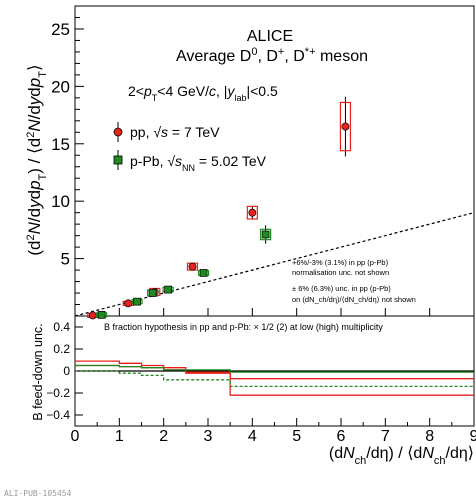 This screenshot has width=476, height=503. I want to click on annotation-line-4: on (dN_ch/dη)/⟨dN_ch/dη⟩ not shown, so click(354, 299).